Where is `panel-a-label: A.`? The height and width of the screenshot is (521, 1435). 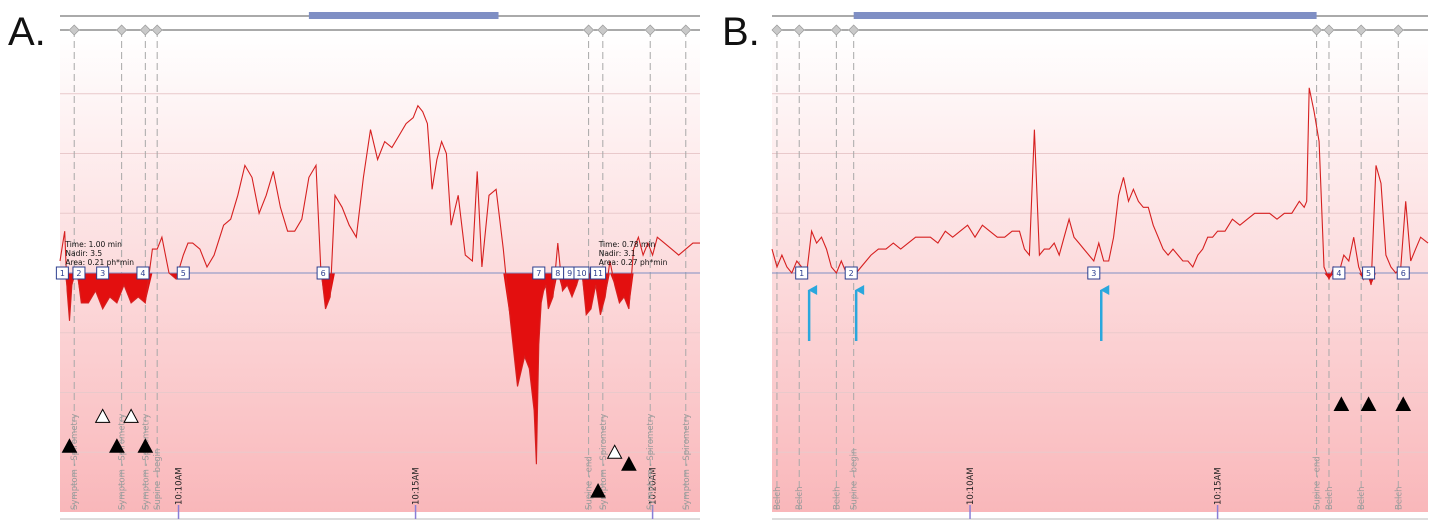
panel-a-label: A. is located at coordinates (27, 32).